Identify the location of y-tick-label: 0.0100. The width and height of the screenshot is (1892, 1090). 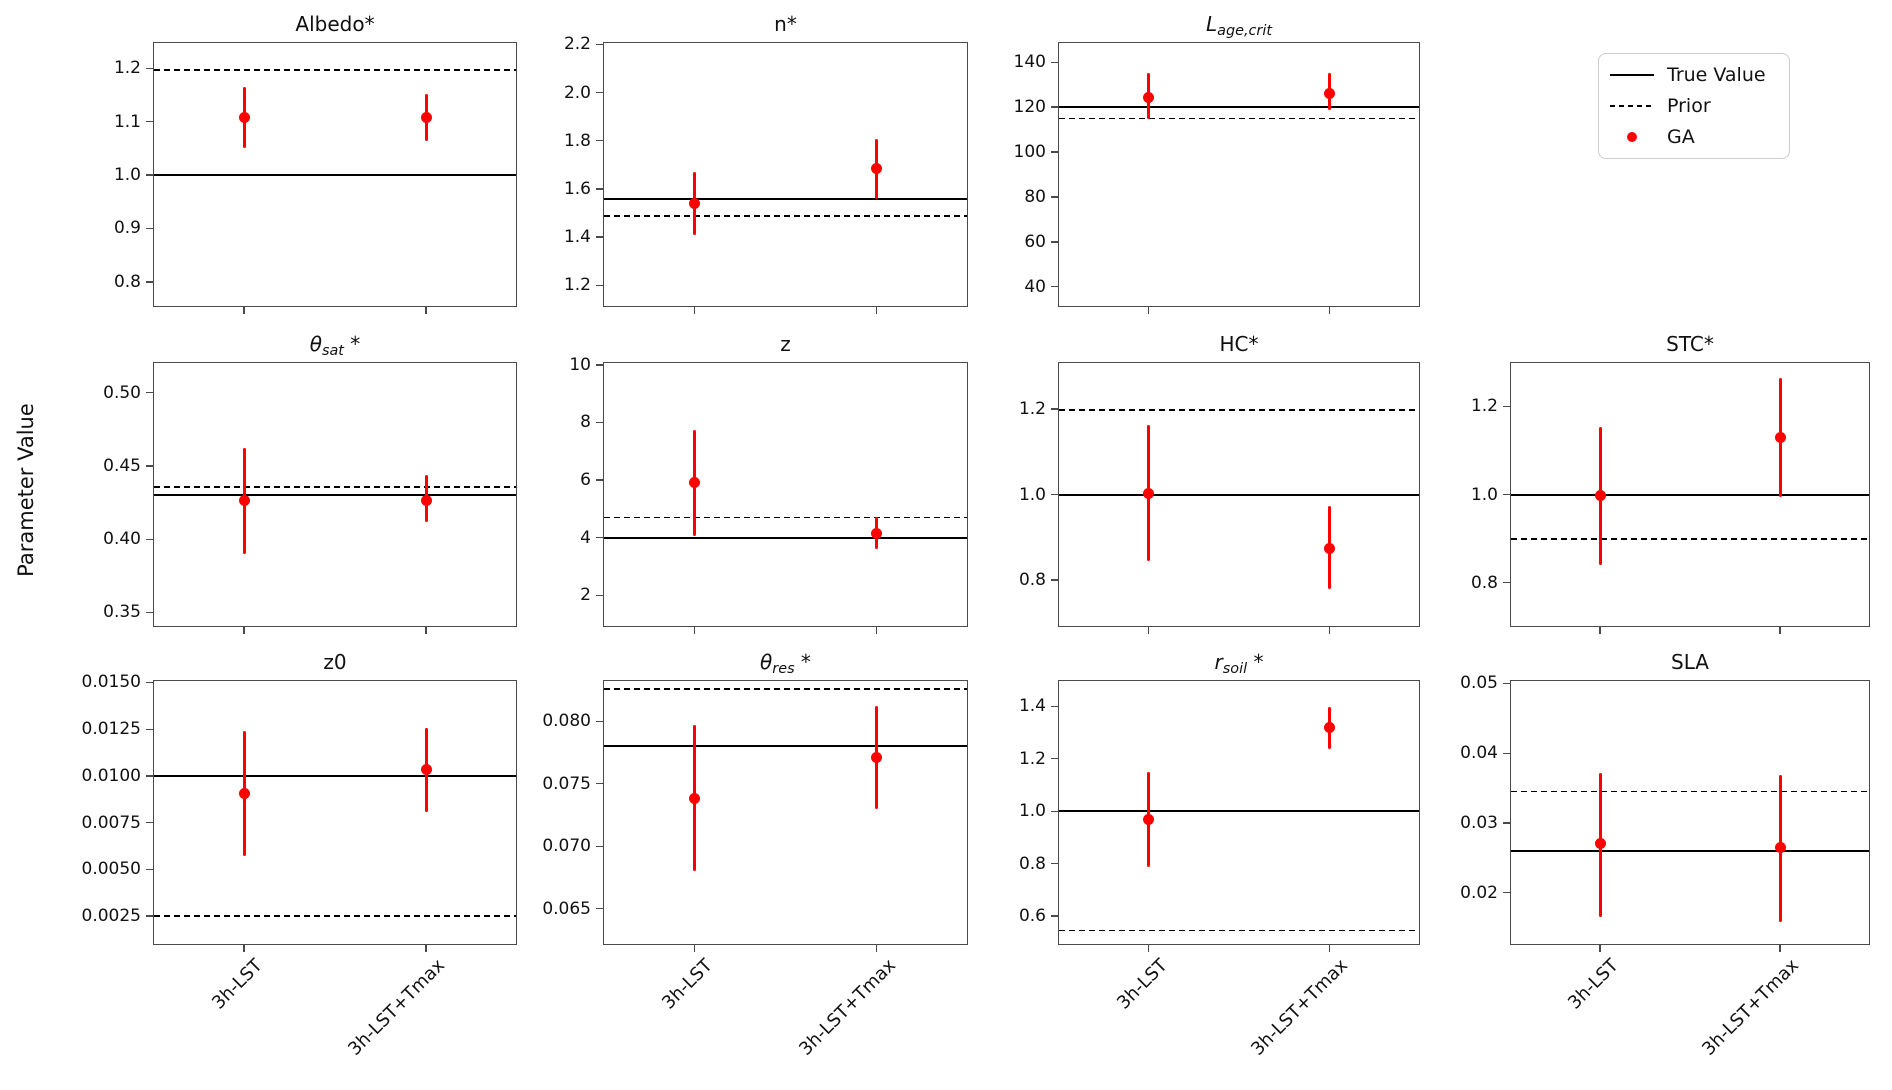
(111, 775).